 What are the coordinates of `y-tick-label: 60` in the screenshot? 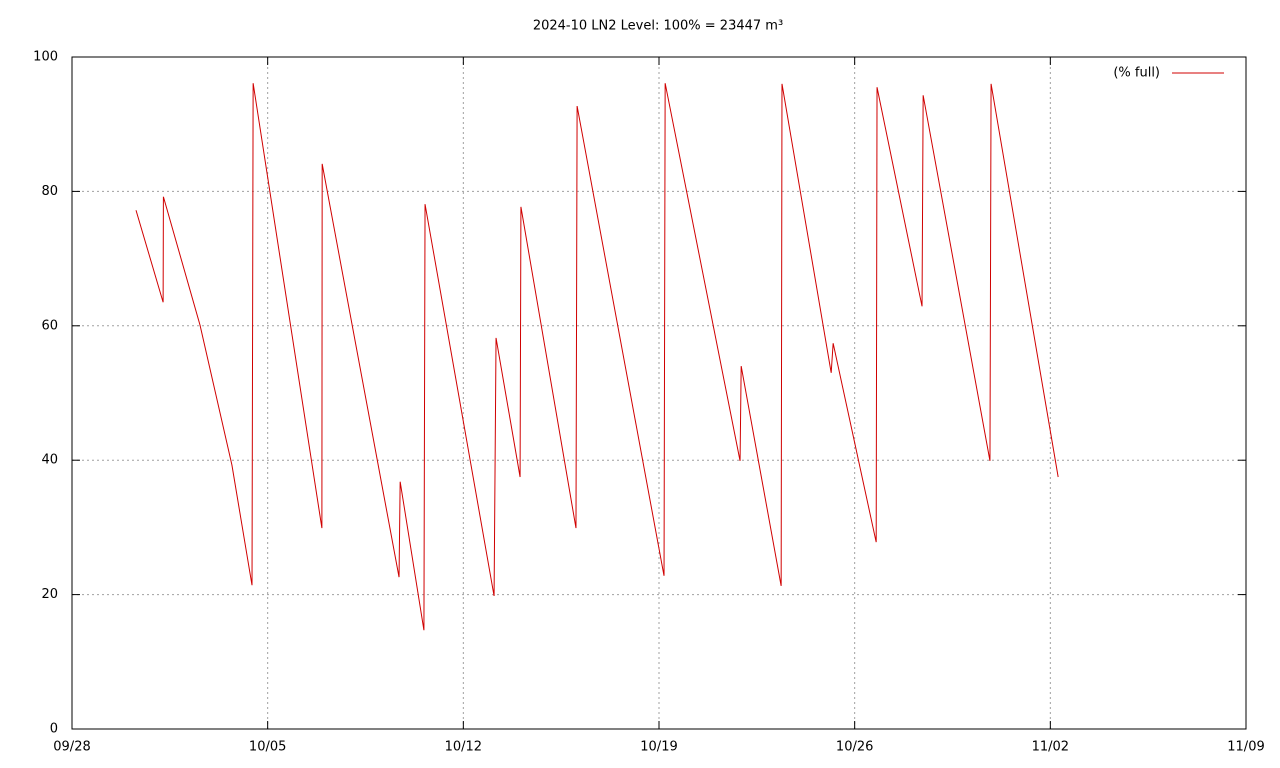 It's located at (49, 325).